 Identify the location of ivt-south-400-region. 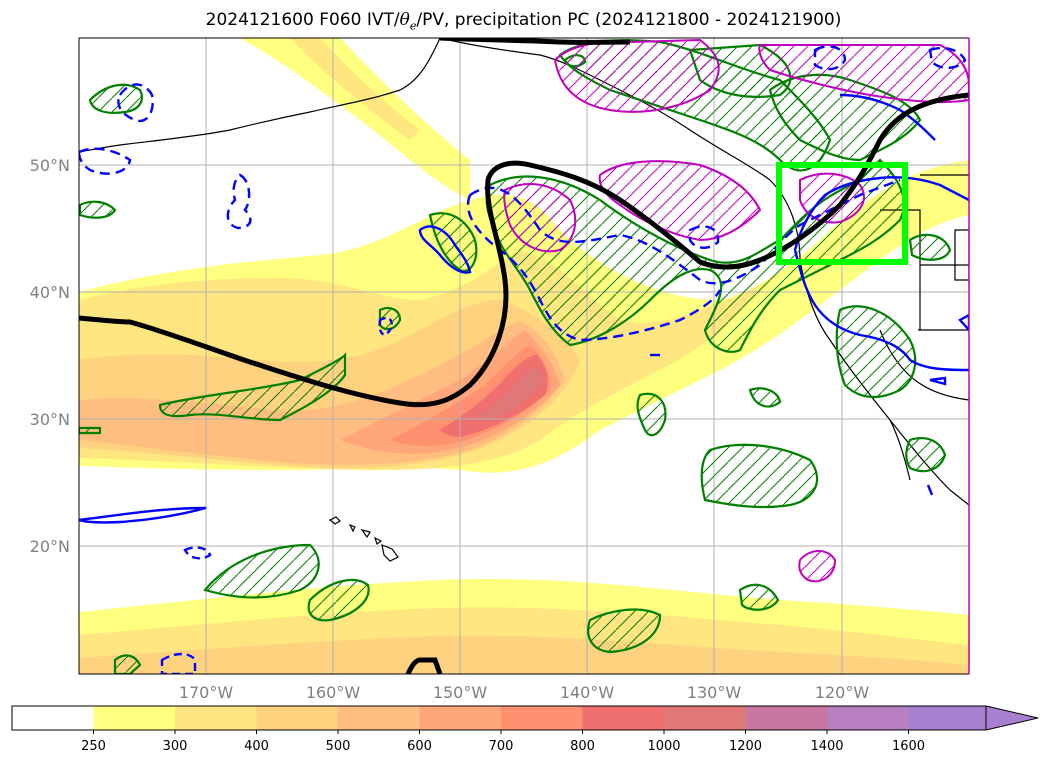
(524, 654).